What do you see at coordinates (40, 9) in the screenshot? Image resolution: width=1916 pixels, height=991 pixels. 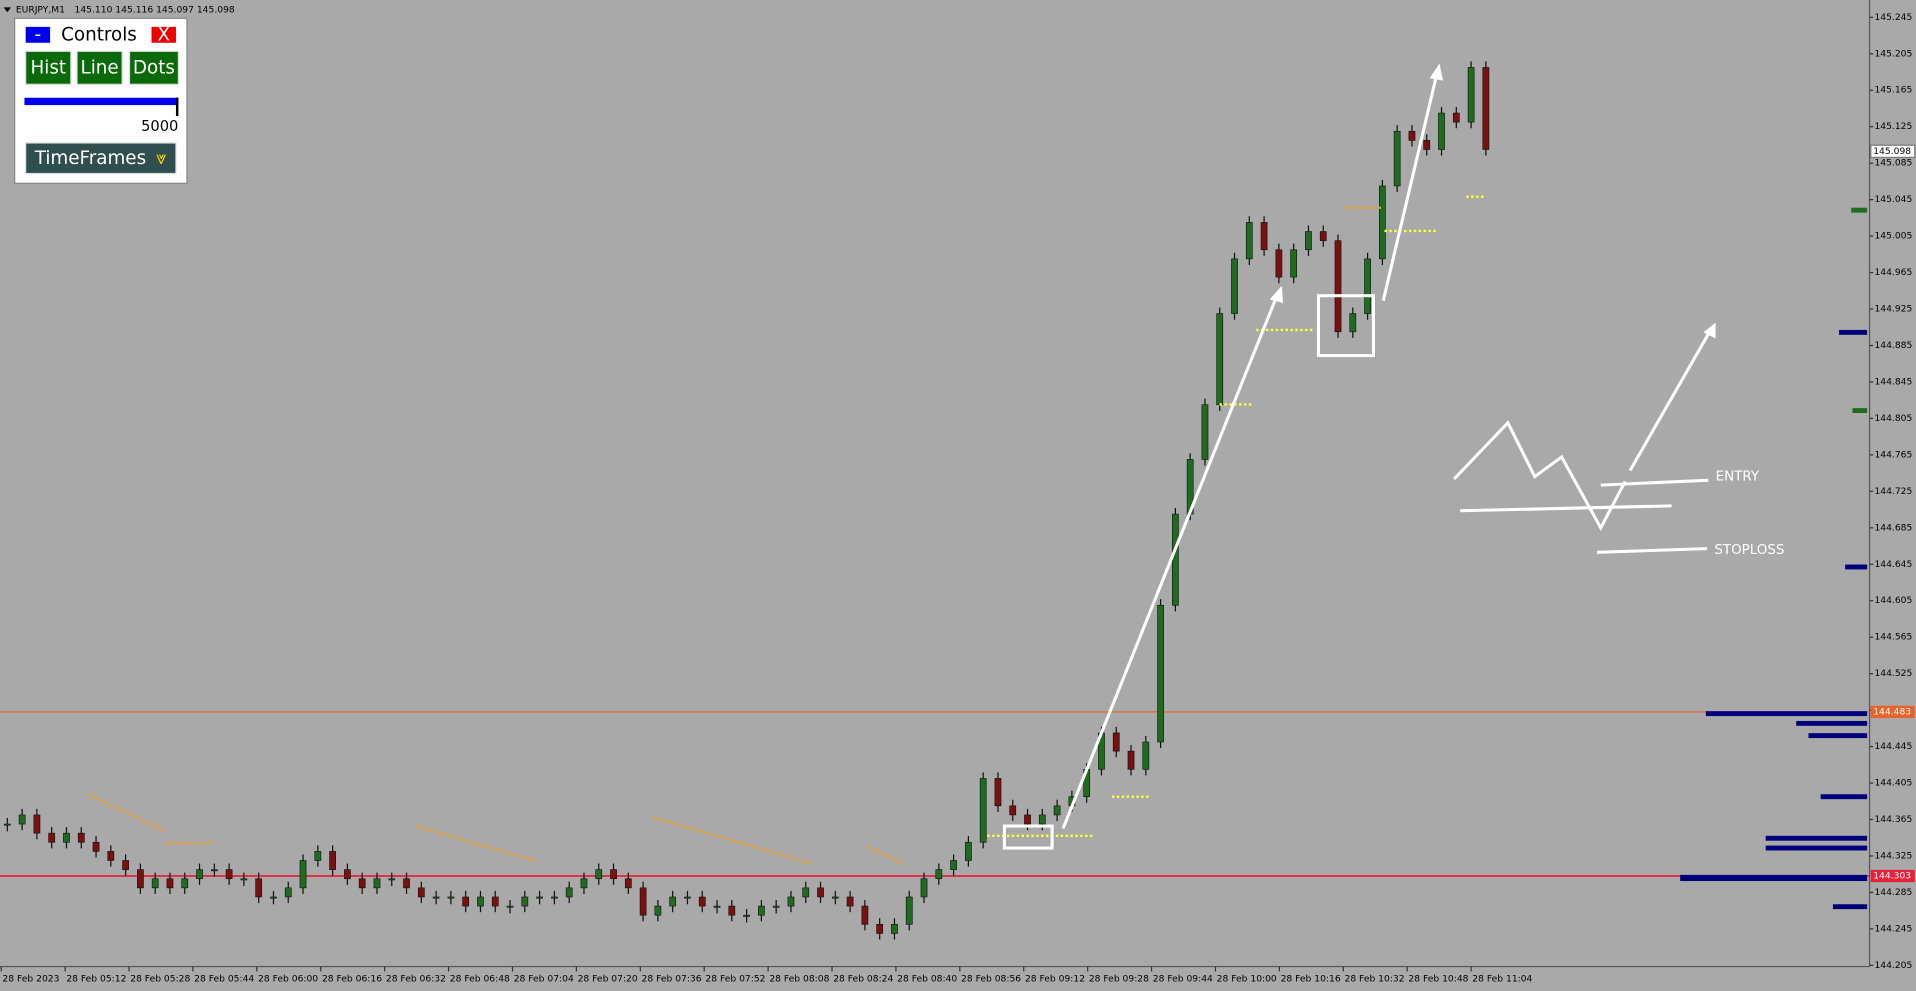 I see `symbol: EURJPY,M1` at bounding box center [40, 9].